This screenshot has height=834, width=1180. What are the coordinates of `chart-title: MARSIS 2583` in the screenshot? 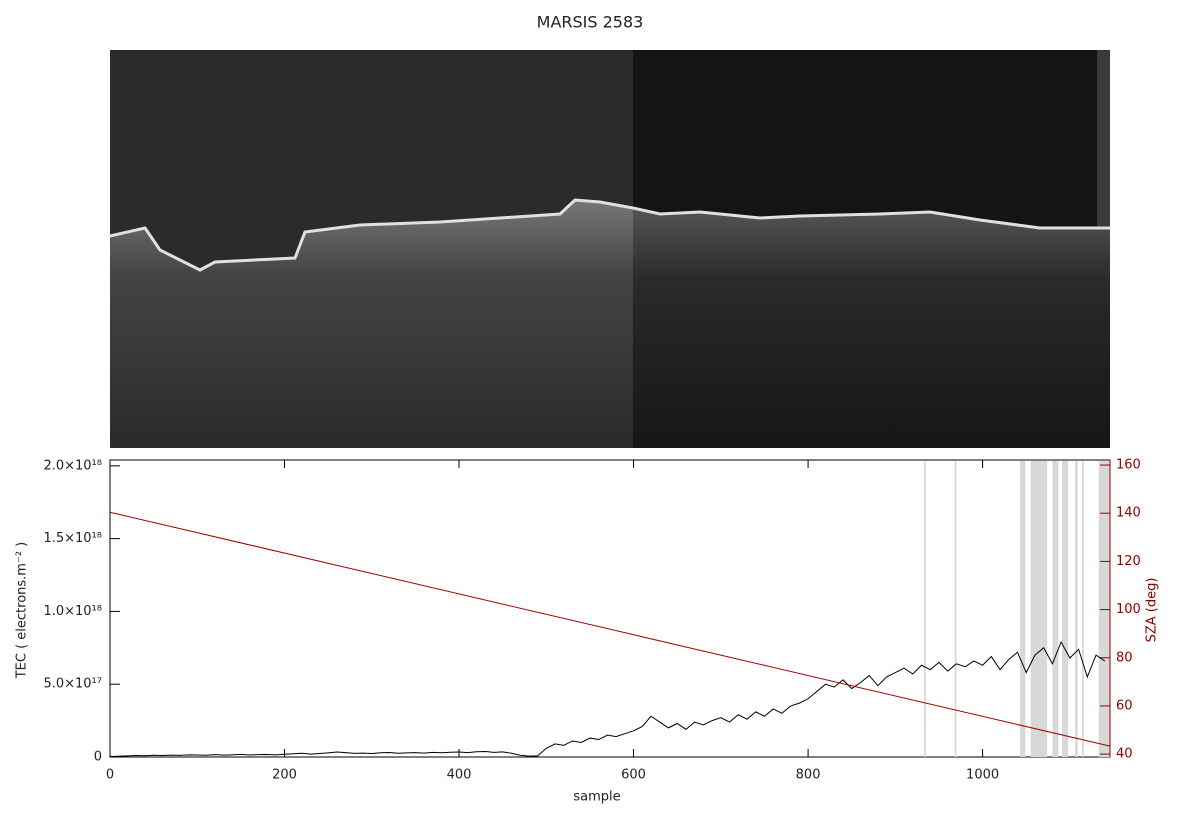 It's located at (590, 22).